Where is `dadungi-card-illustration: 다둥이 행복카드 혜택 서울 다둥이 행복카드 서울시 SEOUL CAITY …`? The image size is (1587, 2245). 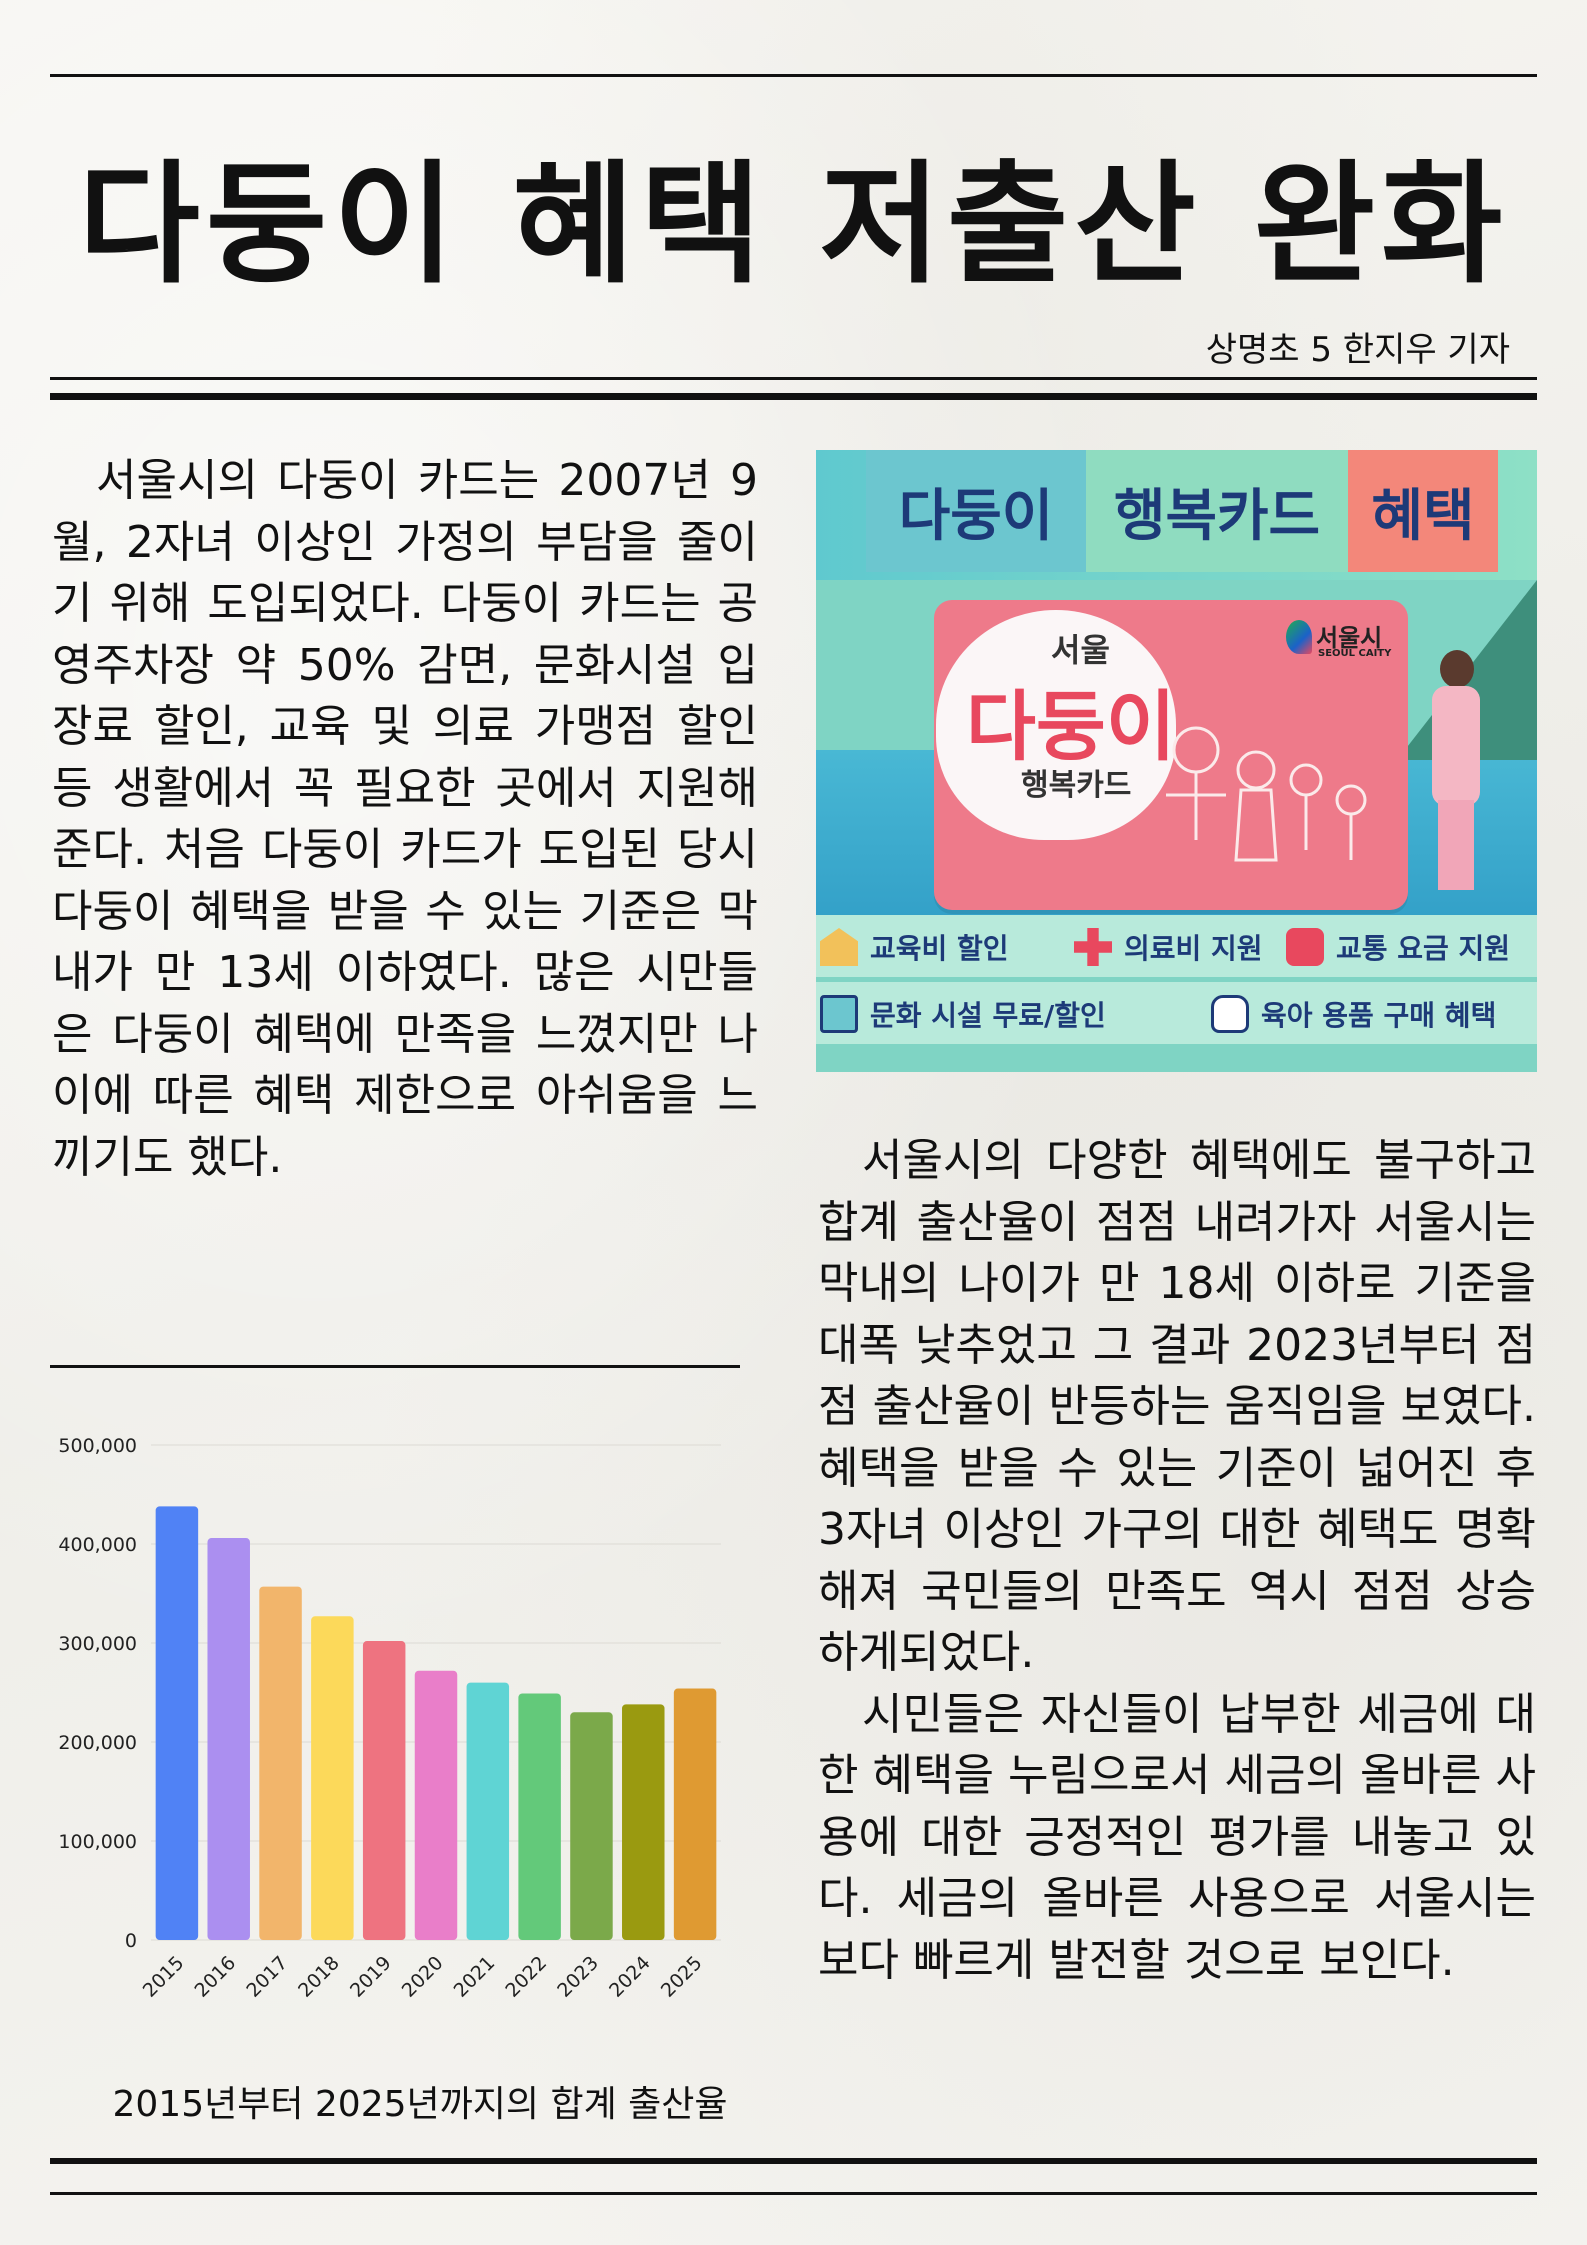
dadungi-card-illustration: 다둥이 행복카드 혜택 서울 다둥이 행복카드 서울시 SEOUL CAITY … is located at coordinates (1176, 761).